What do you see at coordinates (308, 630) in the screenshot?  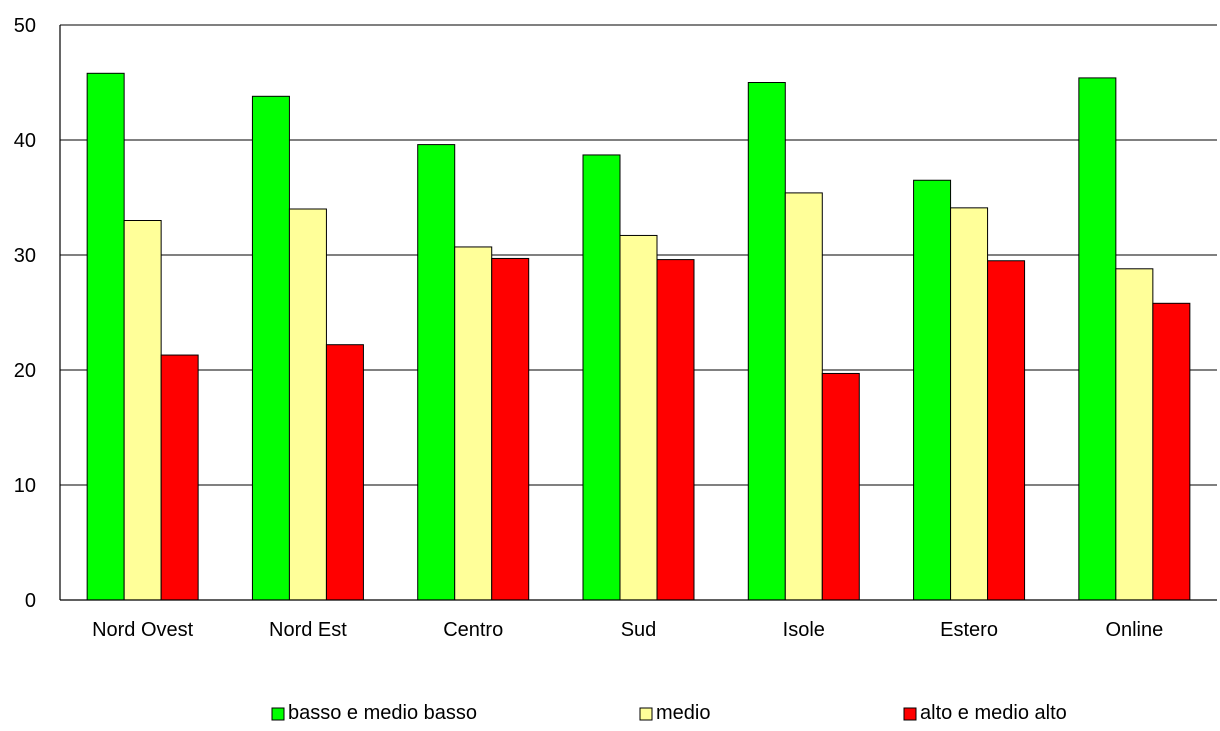 I see `x-tick-label: Nord Est` at bounding box center [308, 630].